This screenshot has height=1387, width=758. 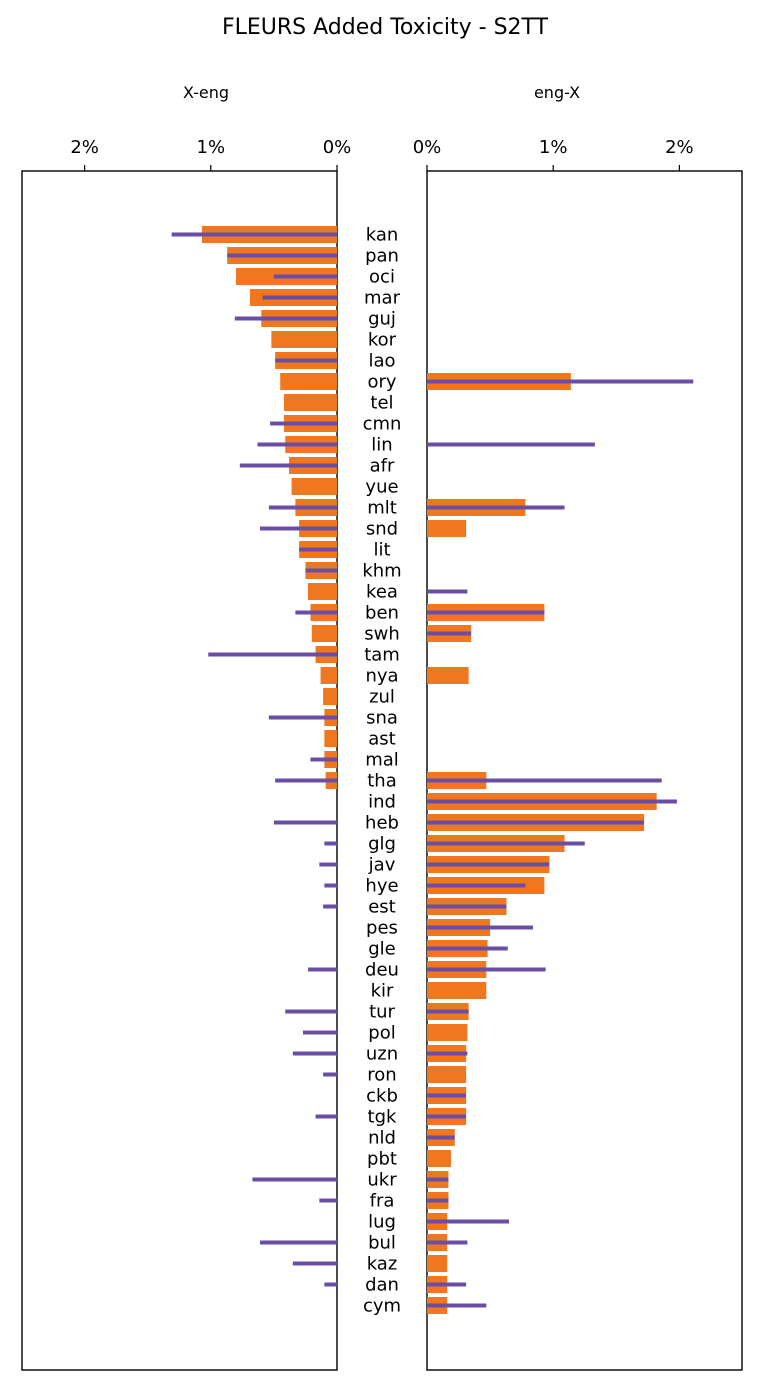 I want to click on line-x_eng-khm, so click(x=321, y=570).